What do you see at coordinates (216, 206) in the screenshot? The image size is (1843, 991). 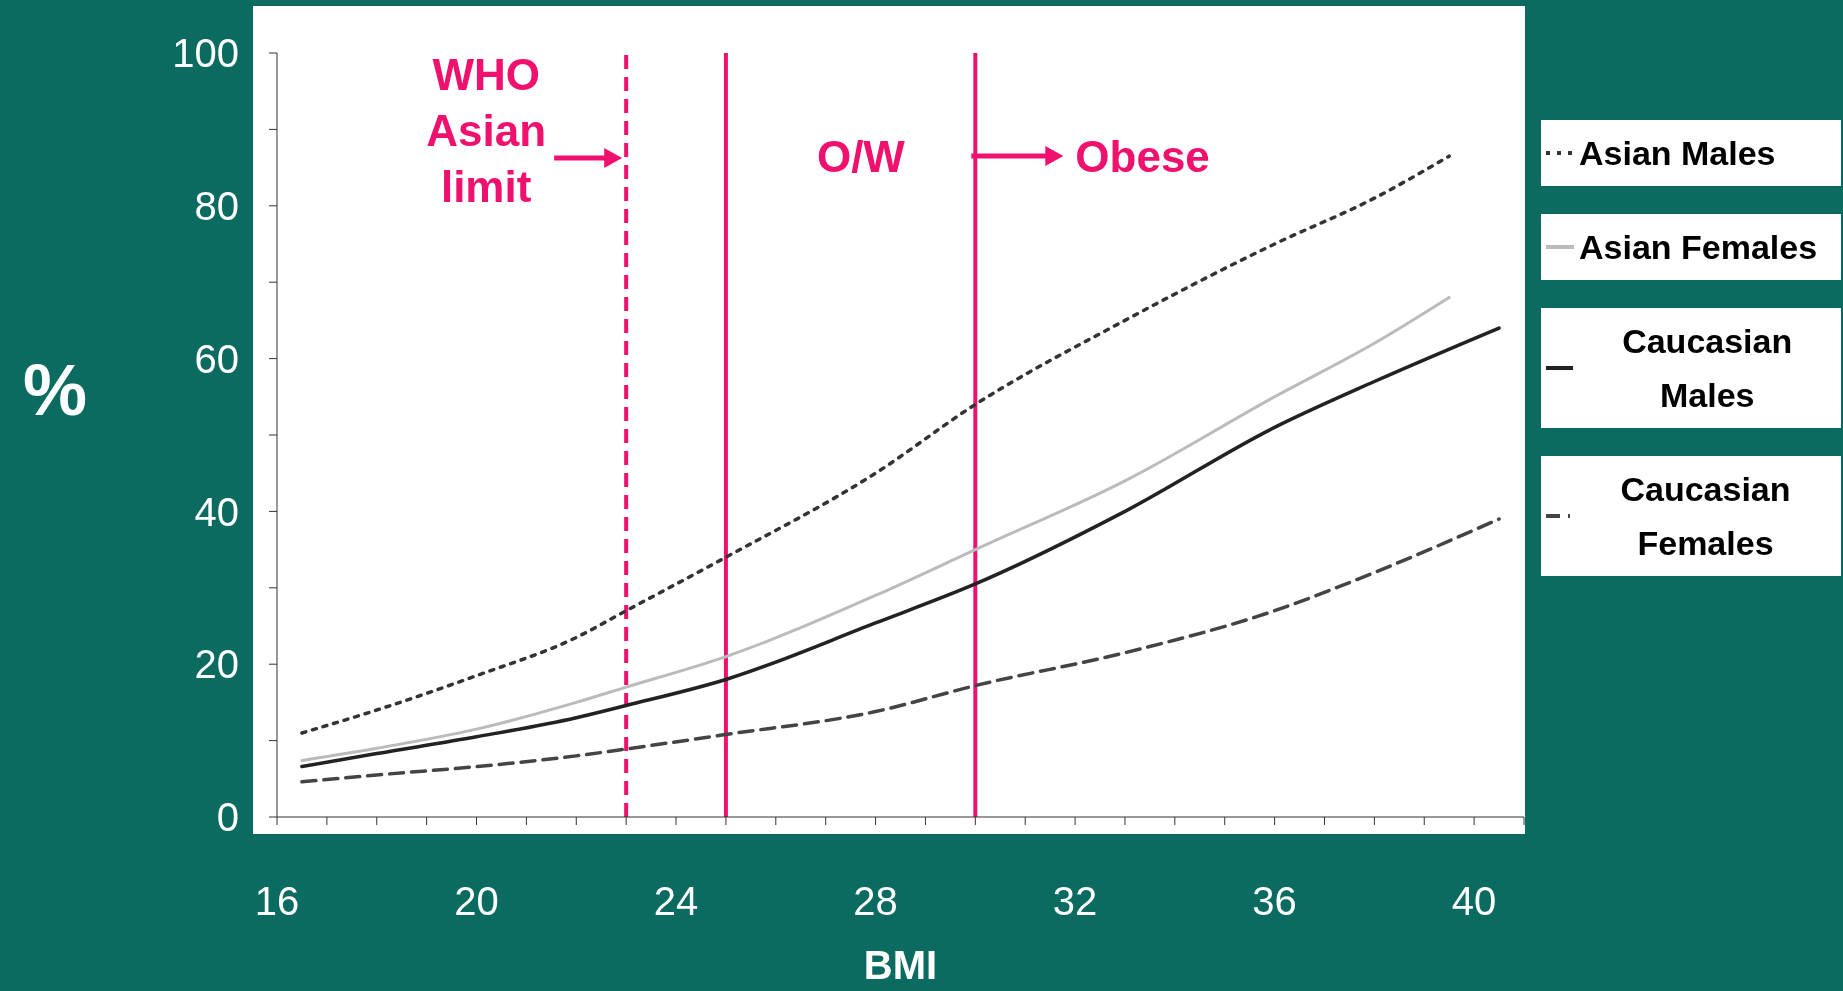 I see `y-tick-label: 80` at bounding box center [216, 206].